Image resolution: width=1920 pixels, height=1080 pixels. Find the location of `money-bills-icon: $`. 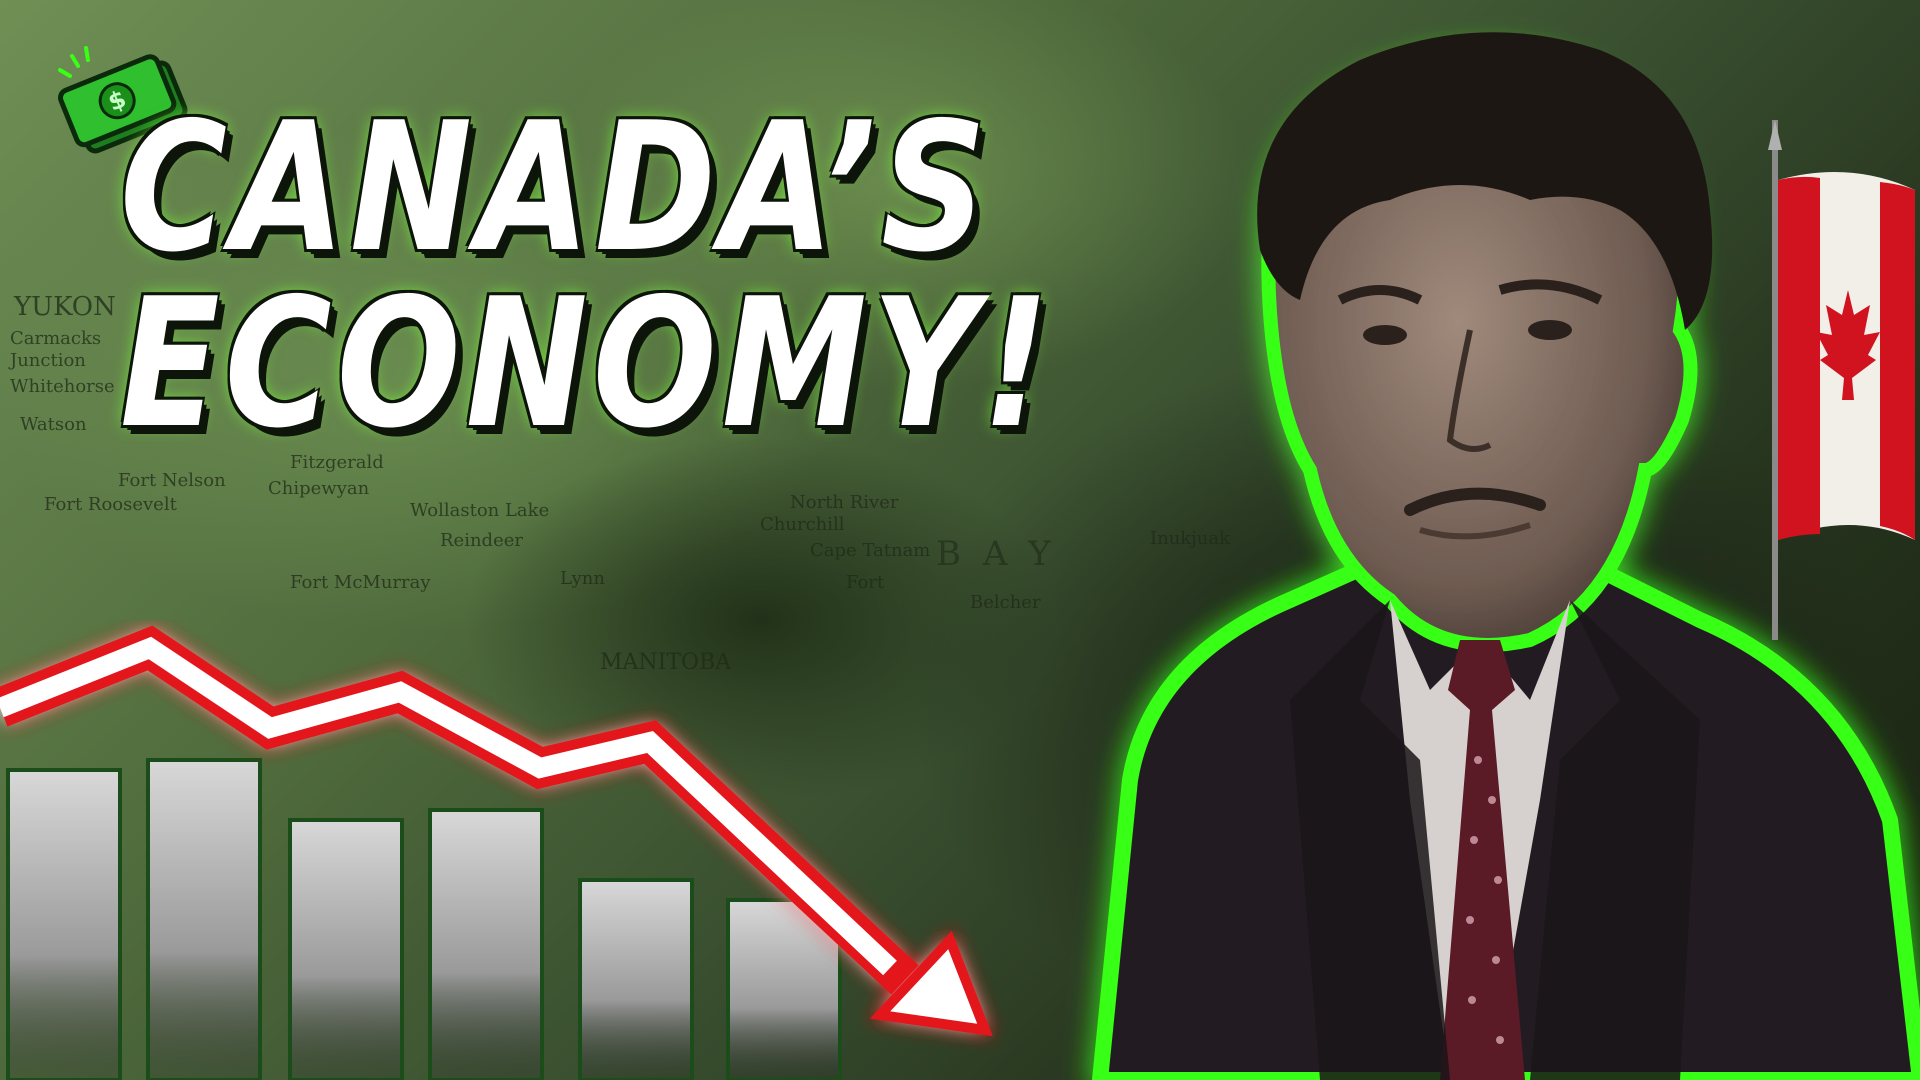

money-bills-icon: $ is located at coordinates (123, 100).